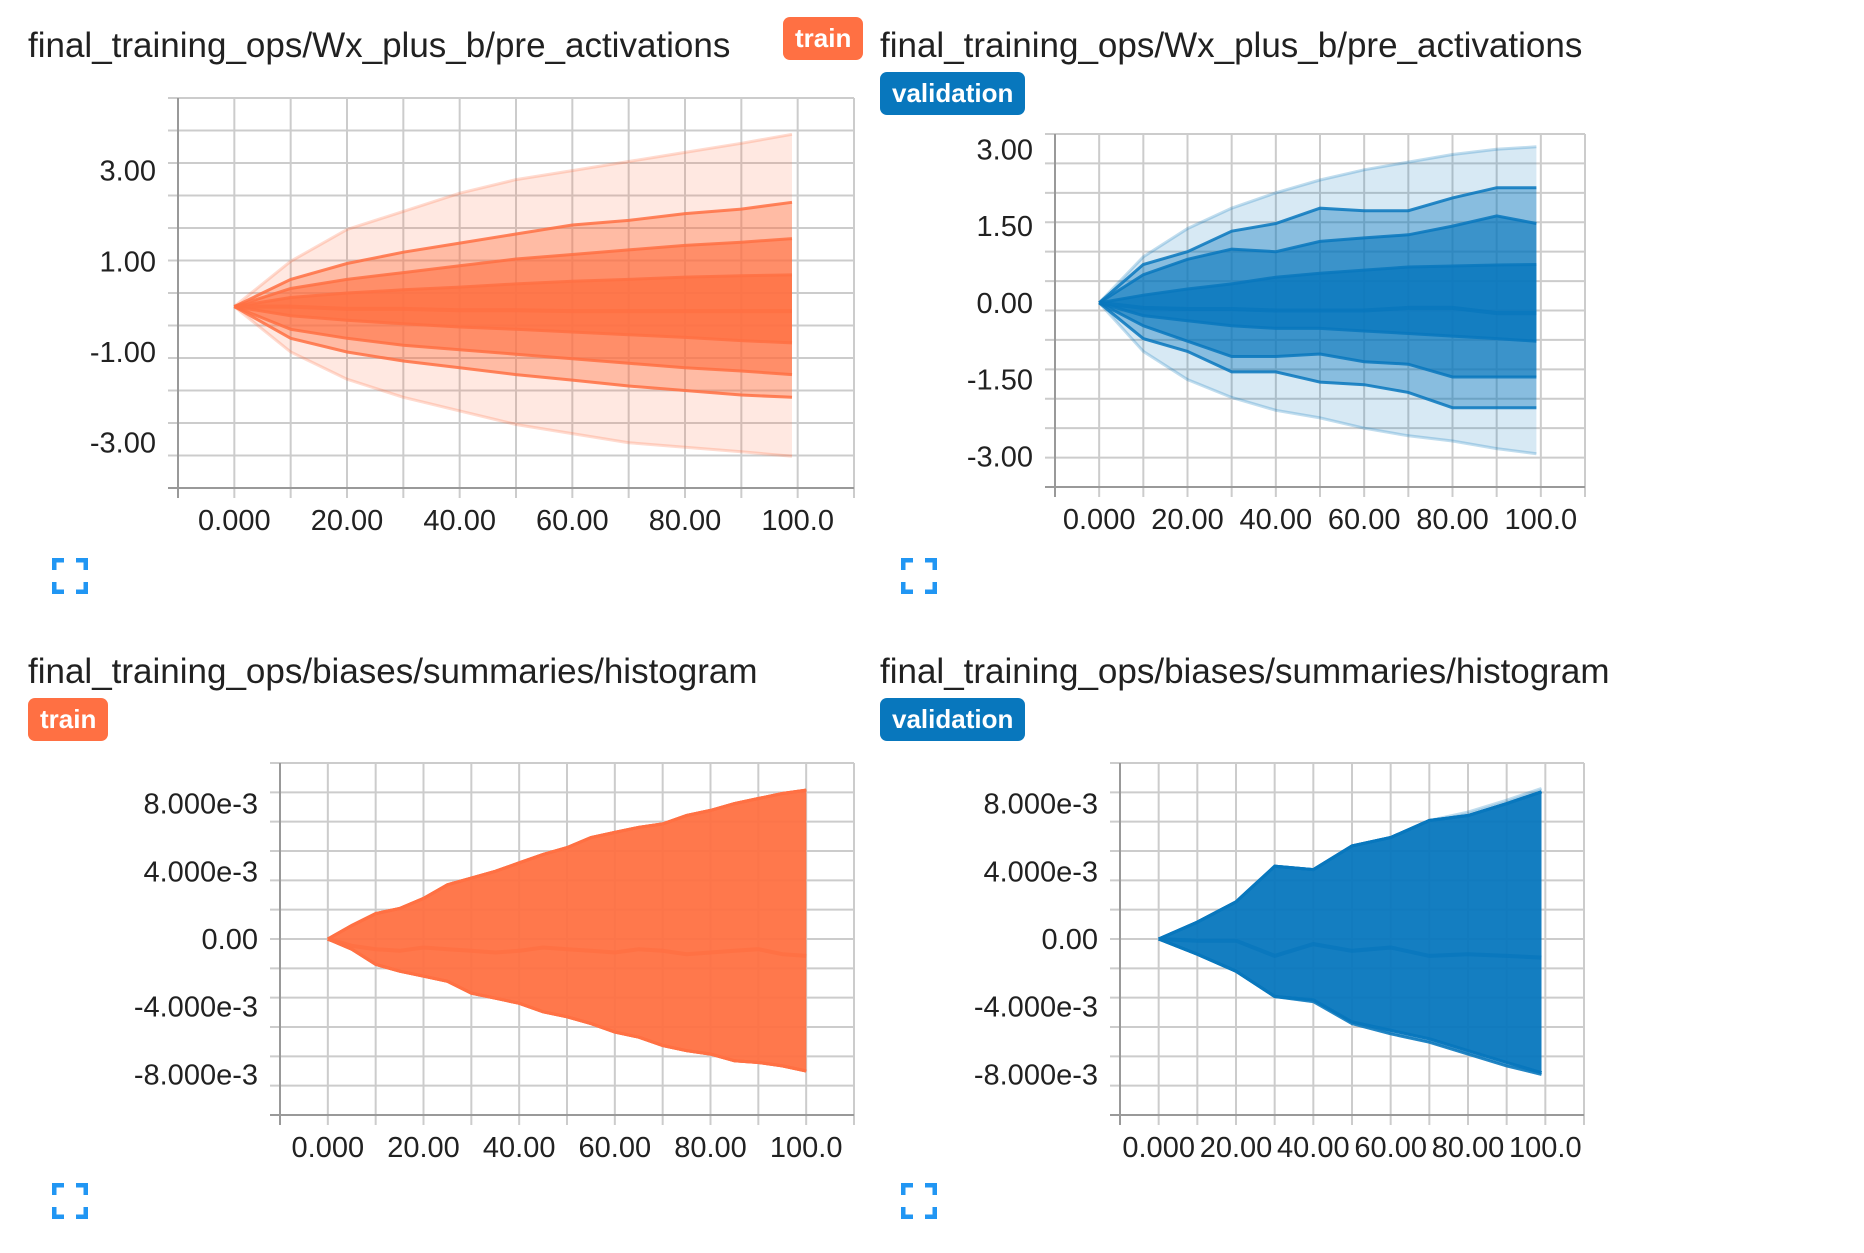  What do you see at coordinates (128, 262) in the screenshot?
I see `y-tick-label: 1.00` at bounding box center [128, 262].